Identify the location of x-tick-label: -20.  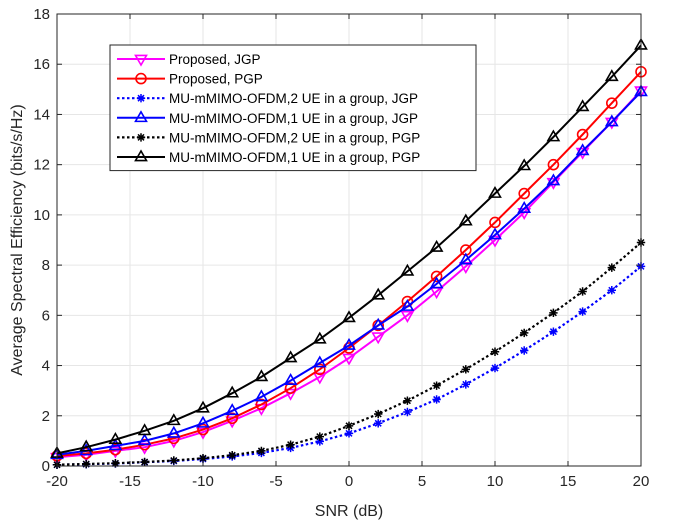
(57, 481).